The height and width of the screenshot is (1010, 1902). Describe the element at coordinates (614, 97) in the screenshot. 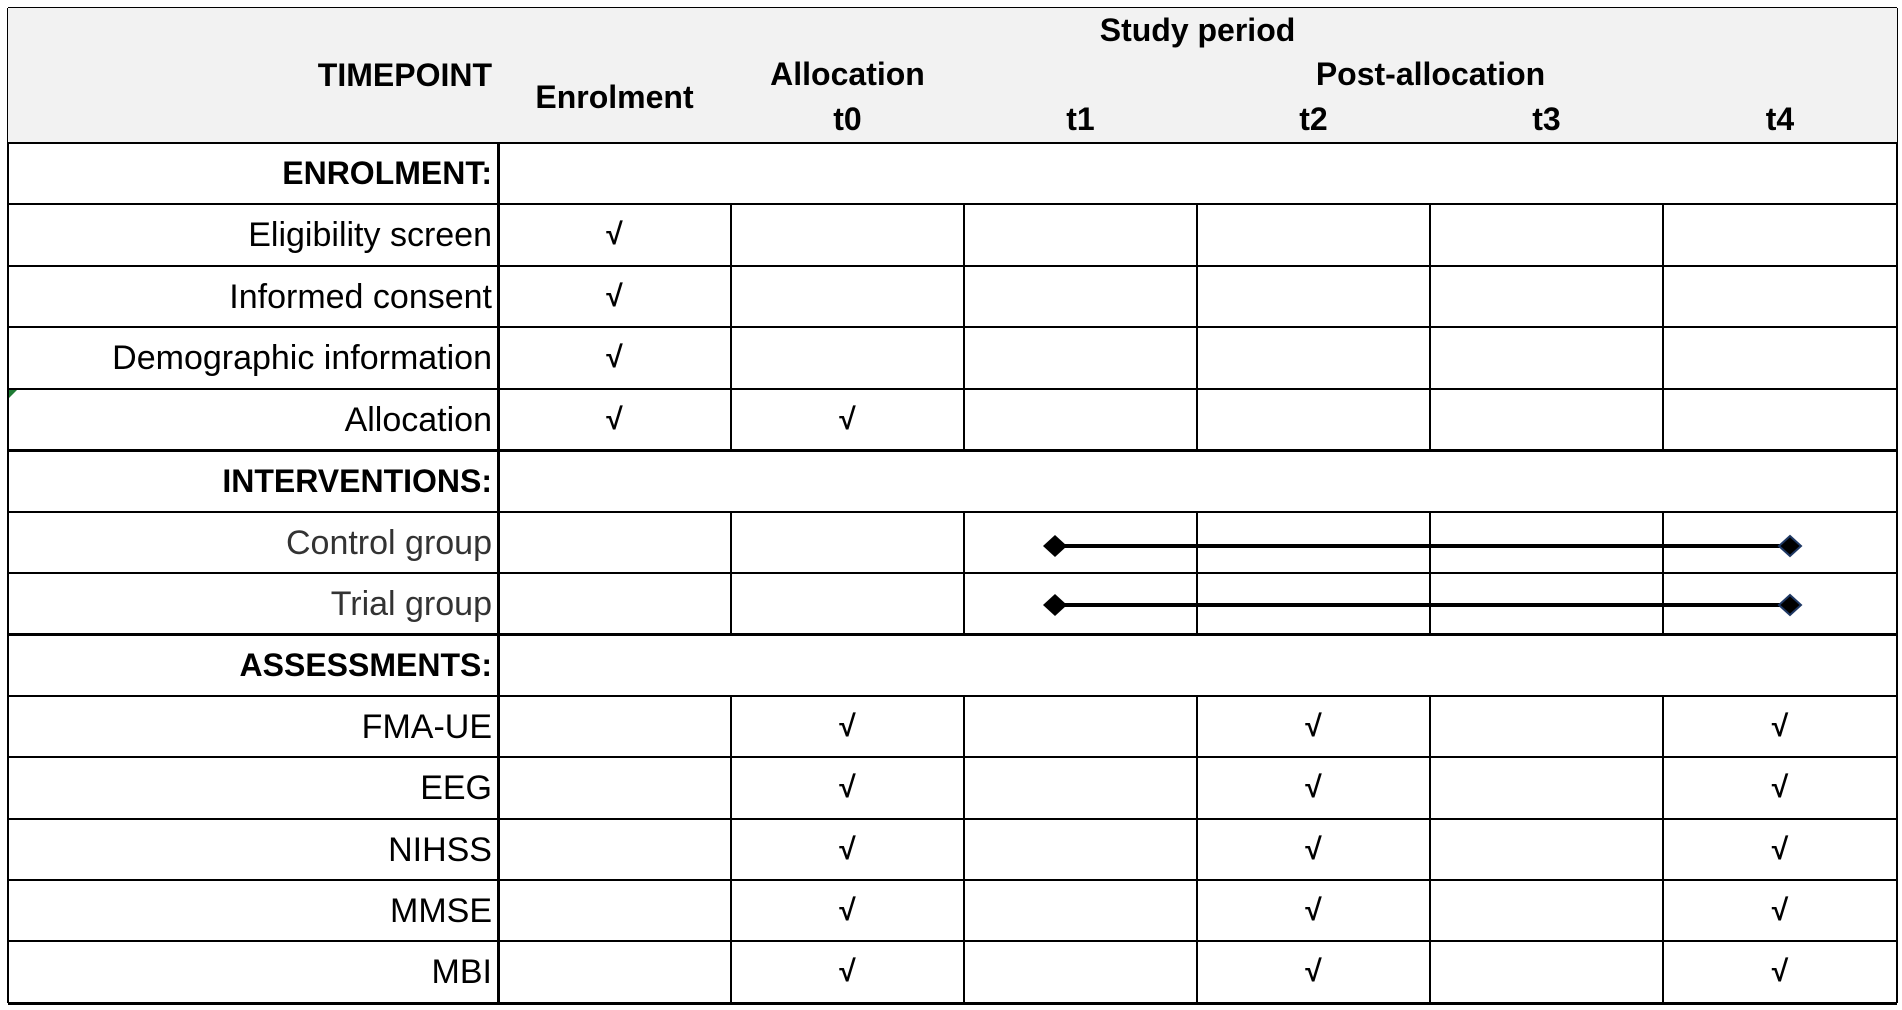

I see `header-enrolment: Enrolment` at that location.